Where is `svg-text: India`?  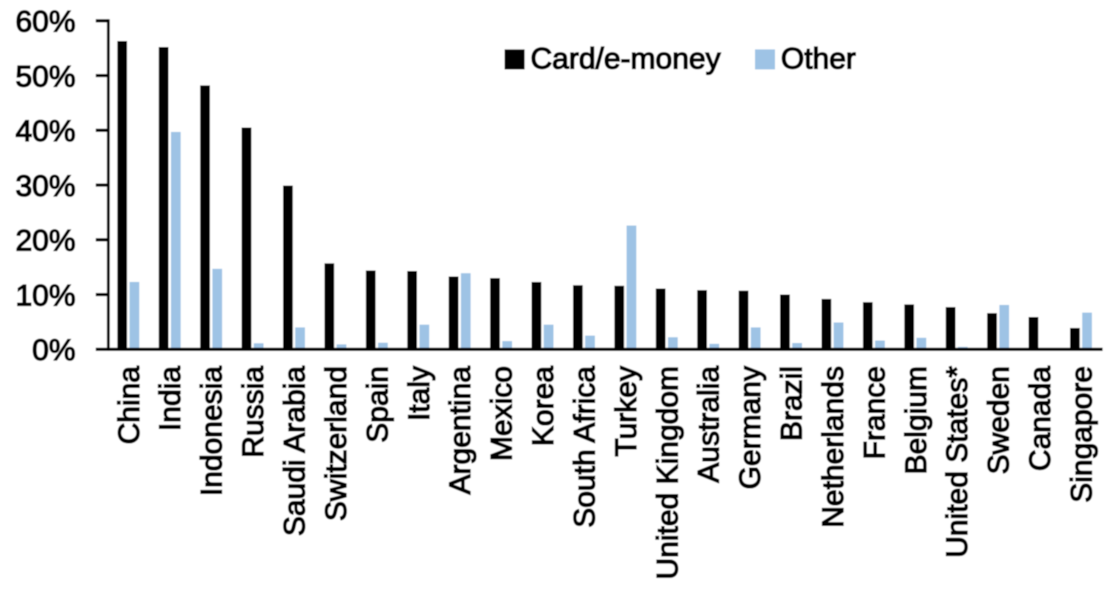 svg-text: India is located at coordinates (170, 398).